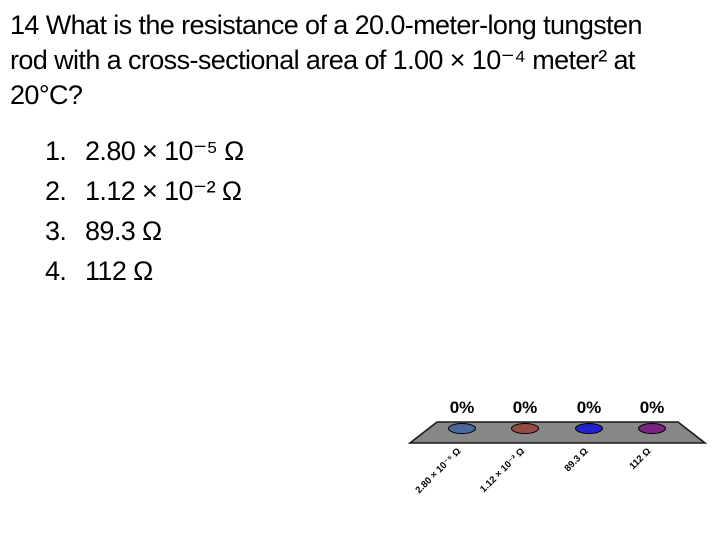 This screenshot has height=540, width=720. Describe the element at coordinates (438, 471) in the screenshot. I see `category-label-1: 2.80 × 10⁻⁵ Ω` at that location.